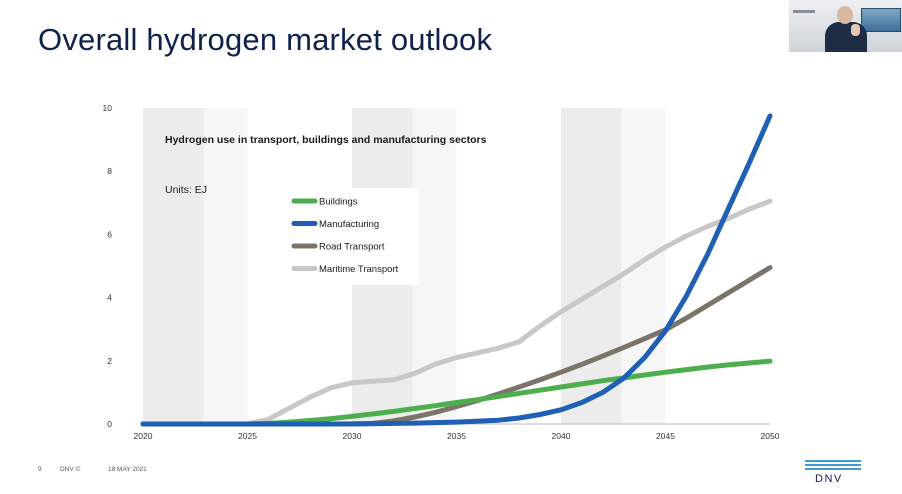 The width and height of the screenshot is (902, 494). Describe the element at coordinates (108, 108) in the screenshot. I see `y-tick-label: 10` at that location.